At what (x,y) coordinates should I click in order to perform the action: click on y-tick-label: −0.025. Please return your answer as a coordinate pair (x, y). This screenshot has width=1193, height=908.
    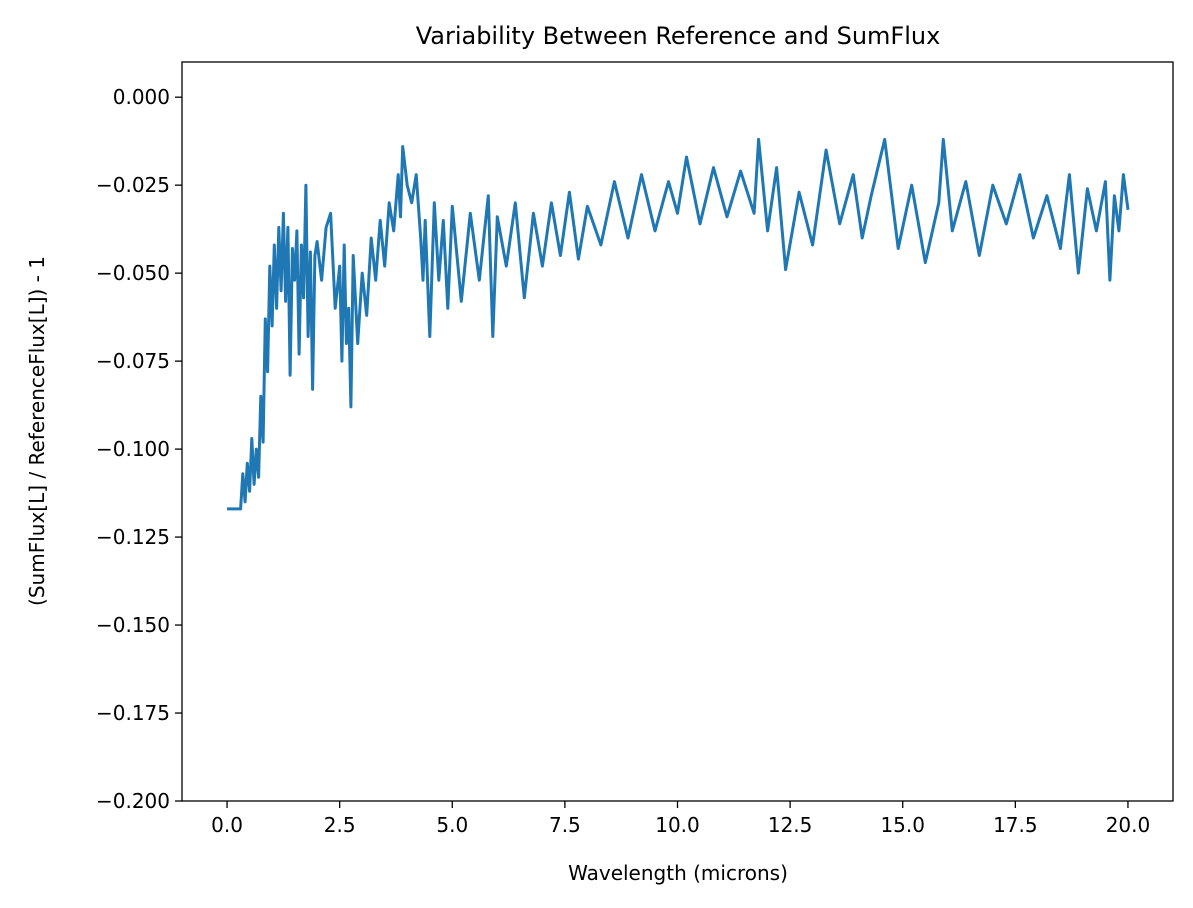
    Looking at the image, I should click on (133, 185).